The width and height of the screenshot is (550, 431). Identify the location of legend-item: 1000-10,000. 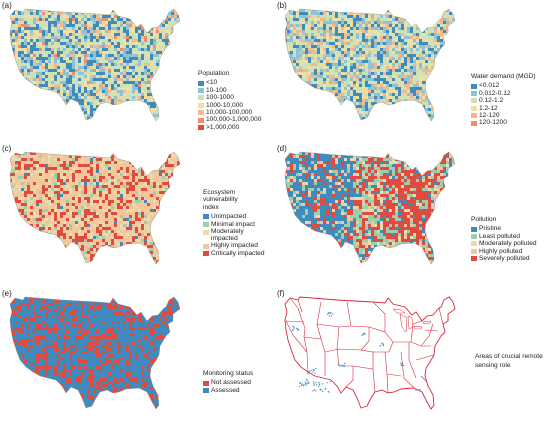
(236, 105).